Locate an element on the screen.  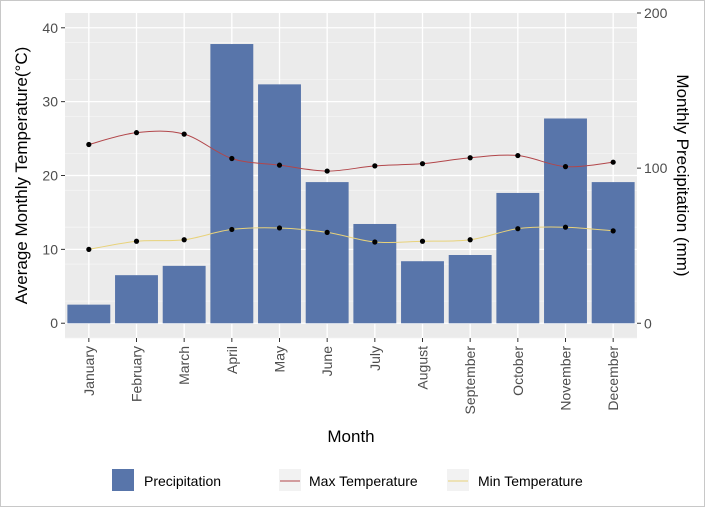
y-axis-title: Average Monthly Temperature(°C) is located at coordinates (21, 176).